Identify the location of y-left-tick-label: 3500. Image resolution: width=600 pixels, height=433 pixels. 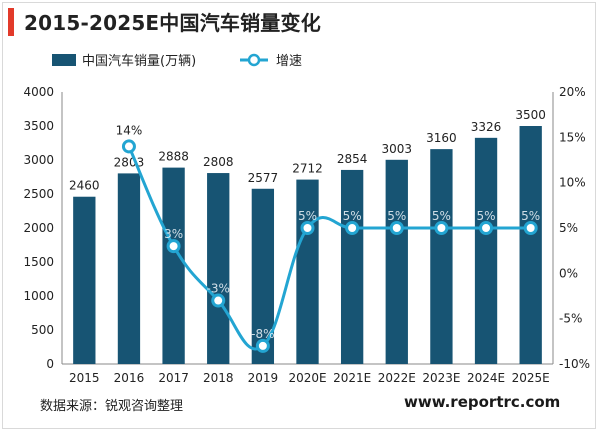
(38, 126).